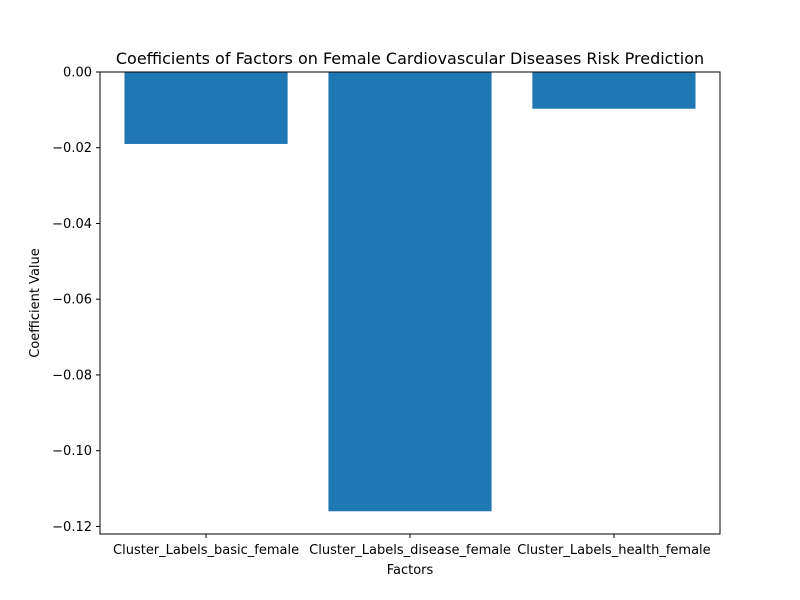 Image resolution: width=800 pixels, height=600 pixels. I want to click on y-tick-label: −0.02, so click(72, 148).